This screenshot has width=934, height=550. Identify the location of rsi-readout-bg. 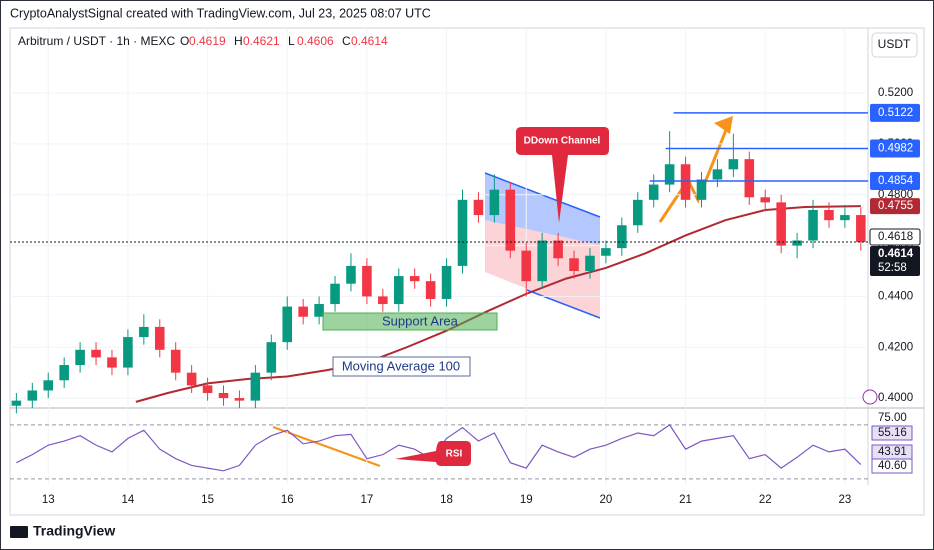
(892, 466).